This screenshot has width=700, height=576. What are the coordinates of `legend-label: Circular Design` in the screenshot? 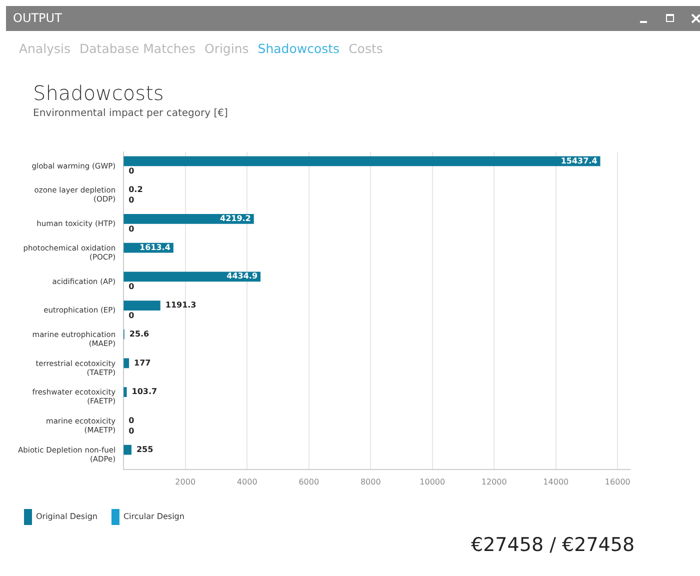 It's located at (153, 517).